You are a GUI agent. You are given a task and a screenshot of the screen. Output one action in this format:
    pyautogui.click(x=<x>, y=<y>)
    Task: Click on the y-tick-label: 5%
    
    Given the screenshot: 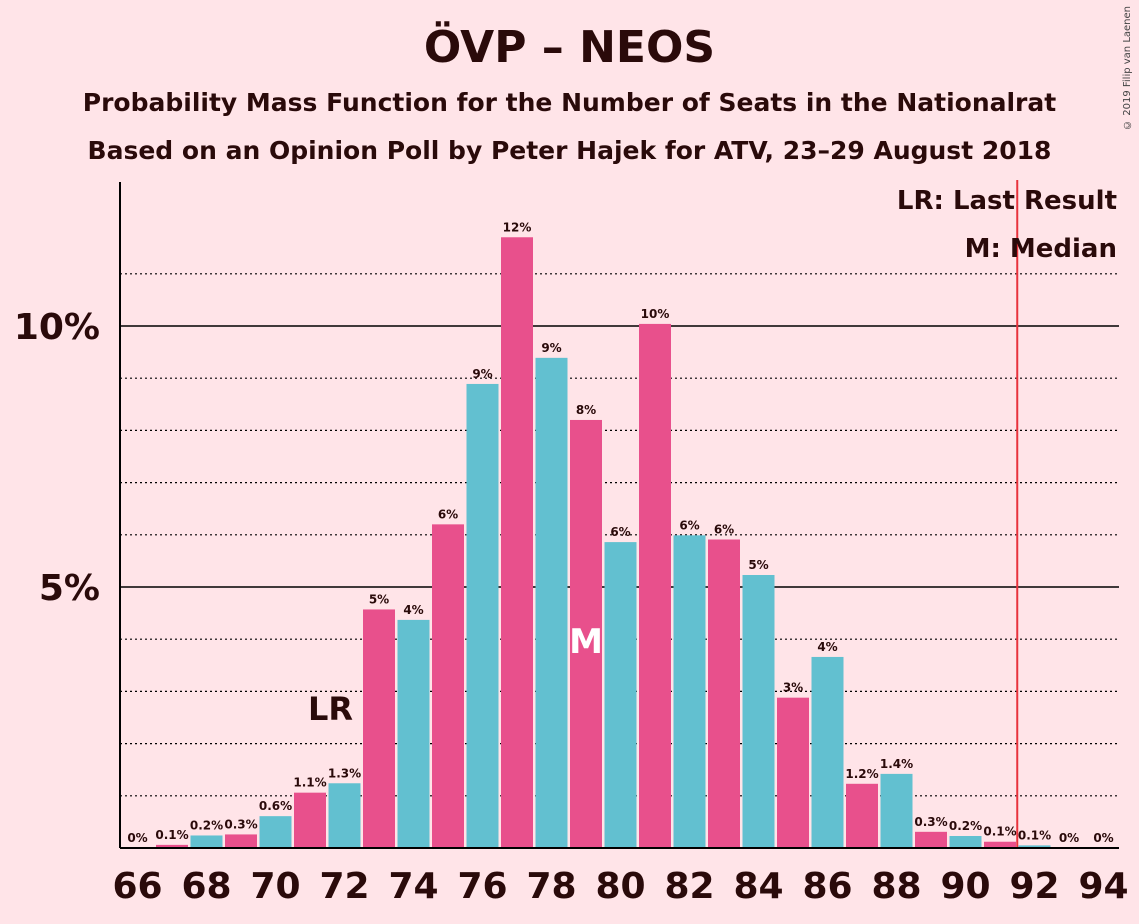 What is the action you would take?
    pyautogui.click(x=69, y=588)
    